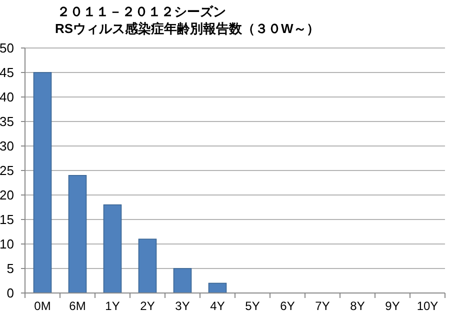  What do you see at coordinates (42, 306) in the screenshot?
I see `x-tick-label: 0M` at bounding box center [42, 306].